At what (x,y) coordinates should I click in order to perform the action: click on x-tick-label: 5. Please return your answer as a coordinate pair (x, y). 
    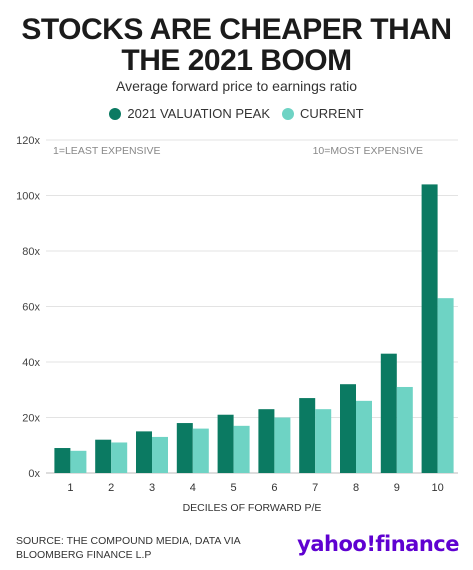
    Looking at the image, I should click on (234, 488).